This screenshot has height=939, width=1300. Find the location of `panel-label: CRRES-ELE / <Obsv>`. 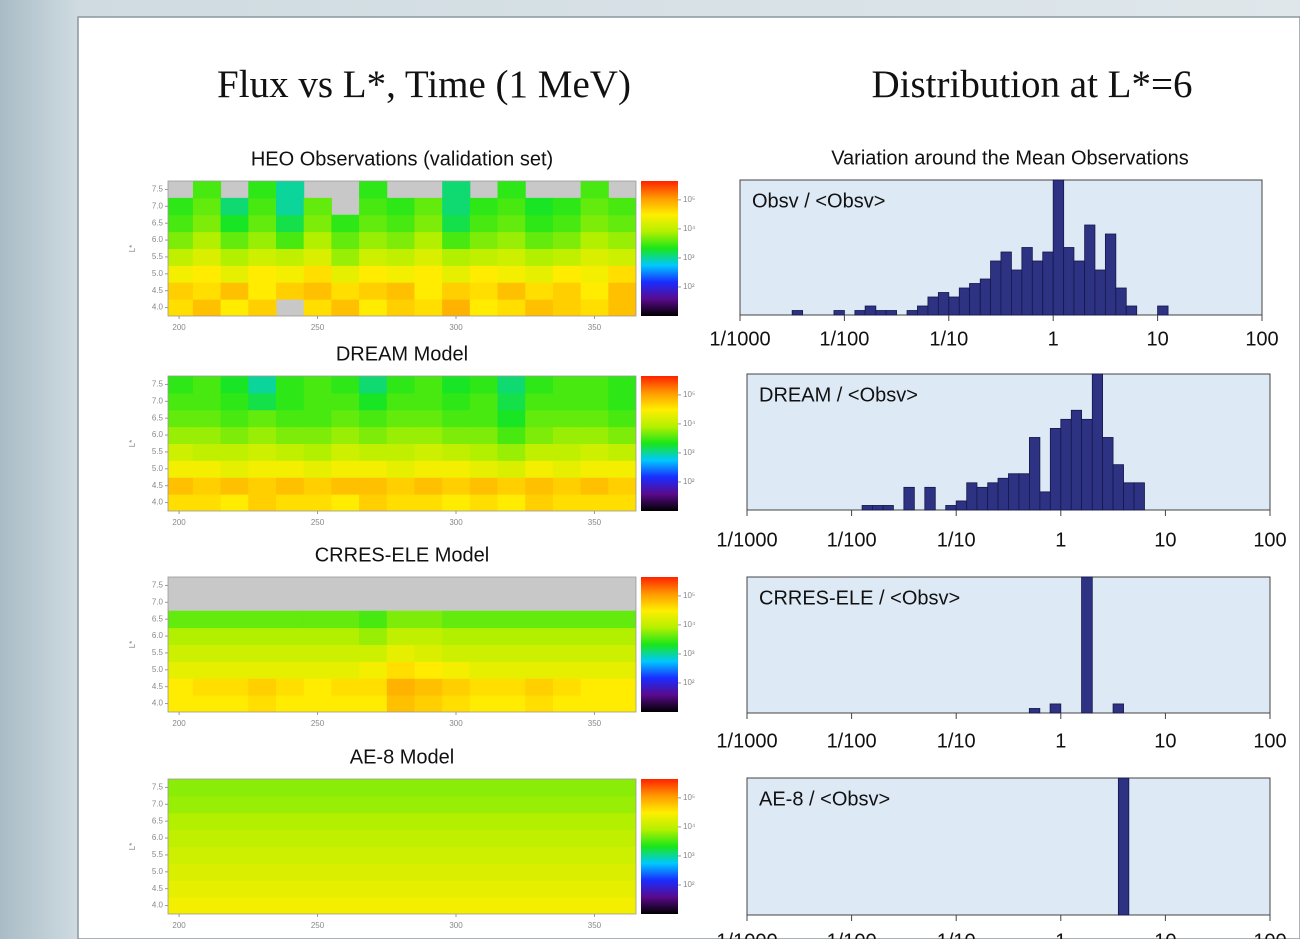

panel-label: CRRES-ELE / <Obsv> is located at coordinates (859, 598).